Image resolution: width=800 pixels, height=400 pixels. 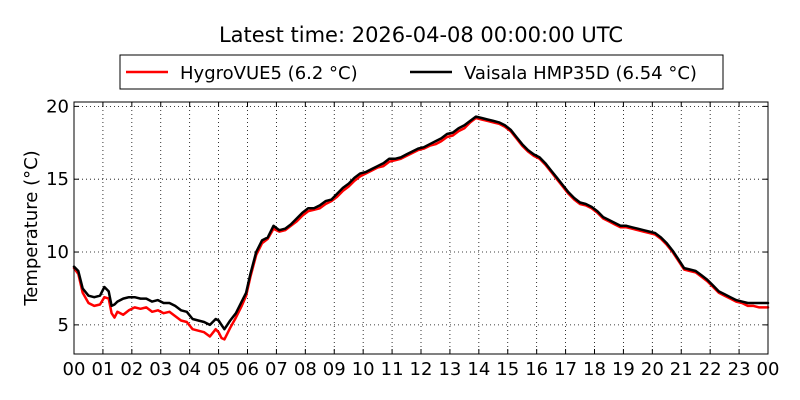 I want to click on y-tick-label: 15, so click(x=57, y=179).